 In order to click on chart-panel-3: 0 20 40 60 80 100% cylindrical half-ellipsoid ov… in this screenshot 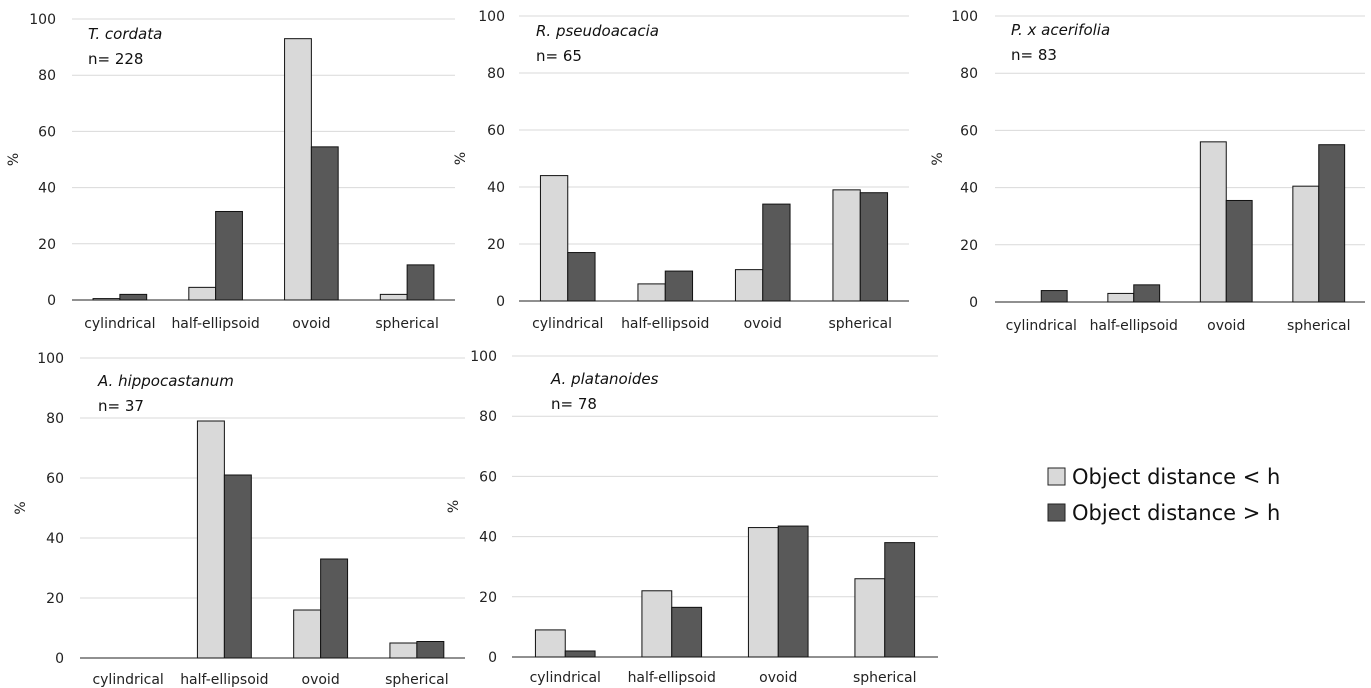, I will do `click(1147, 171)`.